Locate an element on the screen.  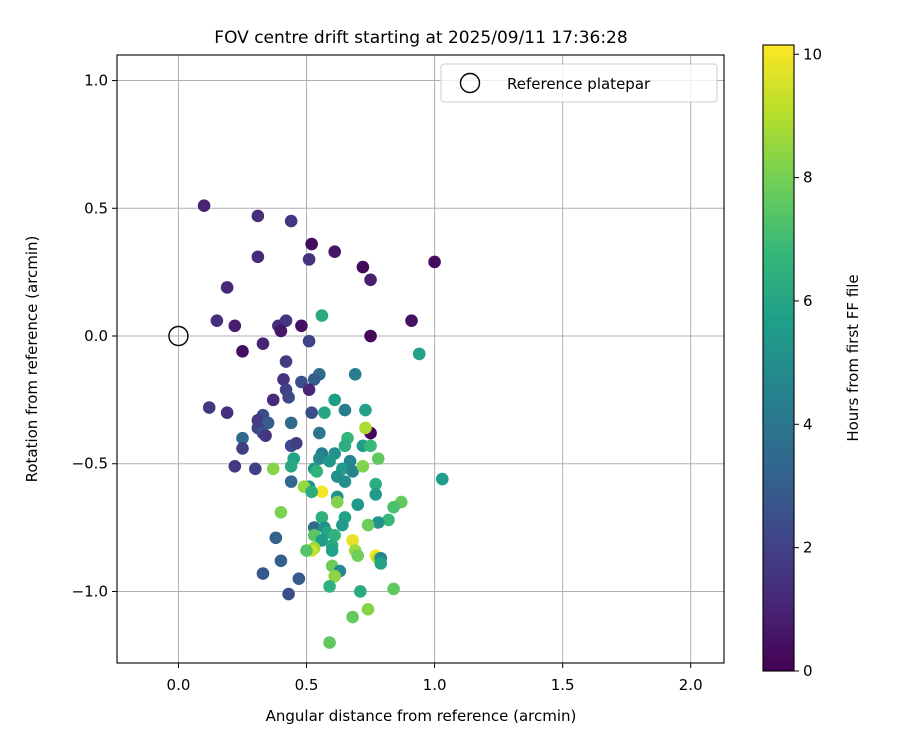
colorbar-label: Hours from first FF file is located at coordinates (853, 357).